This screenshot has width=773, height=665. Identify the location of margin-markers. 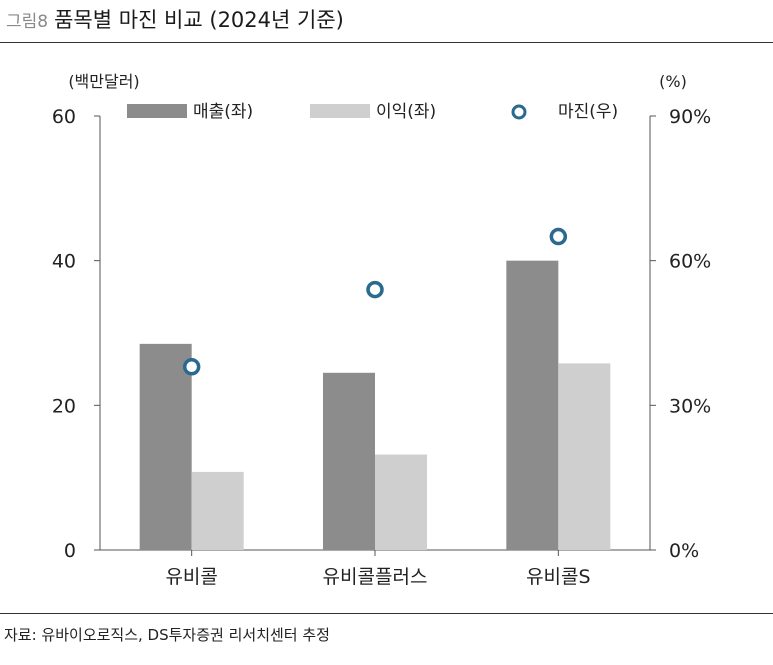
(375, 301).